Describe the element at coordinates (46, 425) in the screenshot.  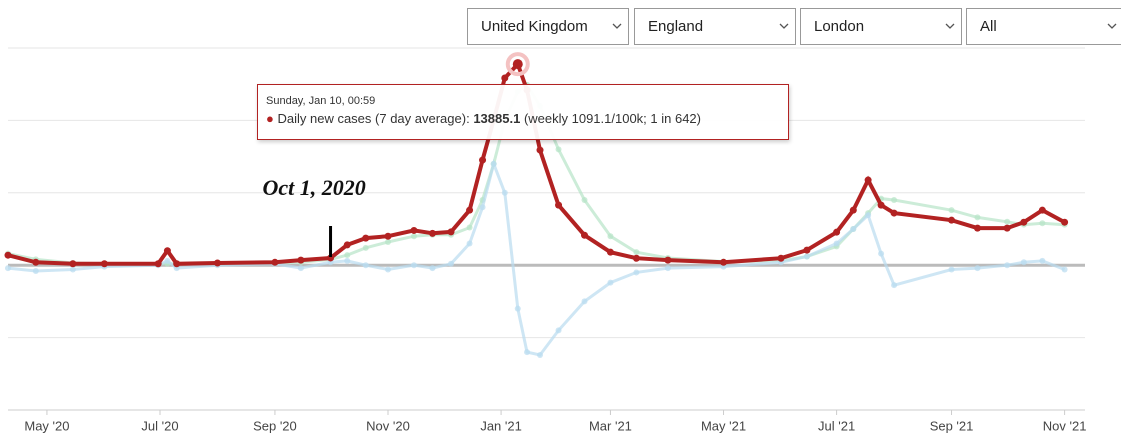
I see `x-tick-label: May '20` at that location.